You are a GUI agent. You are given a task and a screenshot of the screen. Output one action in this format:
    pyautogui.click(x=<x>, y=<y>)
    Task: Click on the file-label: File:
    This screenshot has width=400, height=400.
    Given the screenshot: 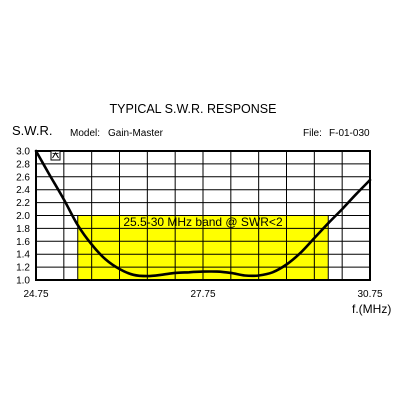 What is the action you would take?
    pyautogui.click(x=312, y=133)
    